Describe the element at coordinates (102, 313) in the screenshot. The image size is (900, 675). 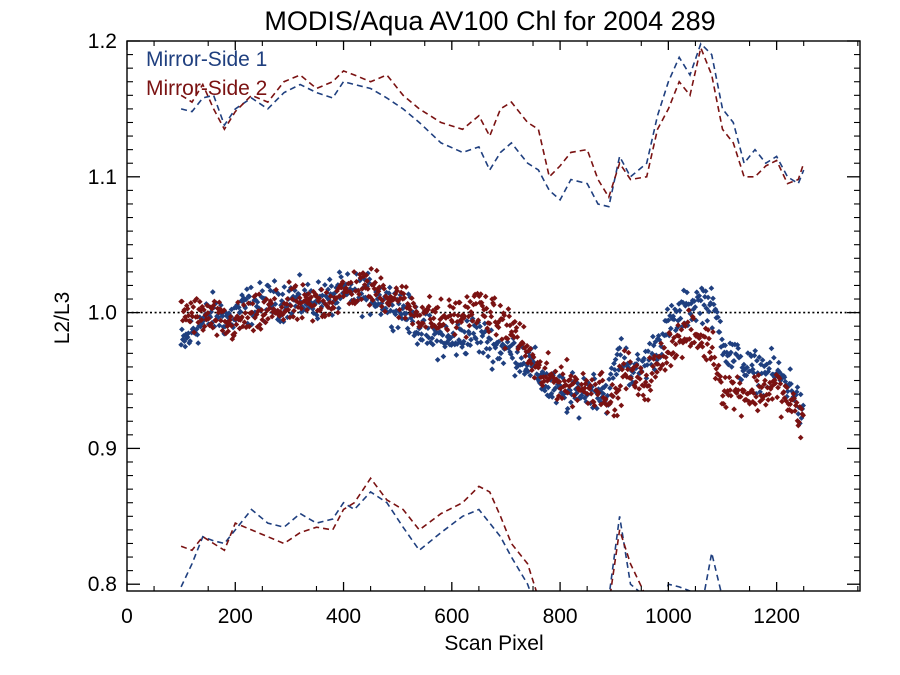
I see `y-tick-label: 1.0` at that location.